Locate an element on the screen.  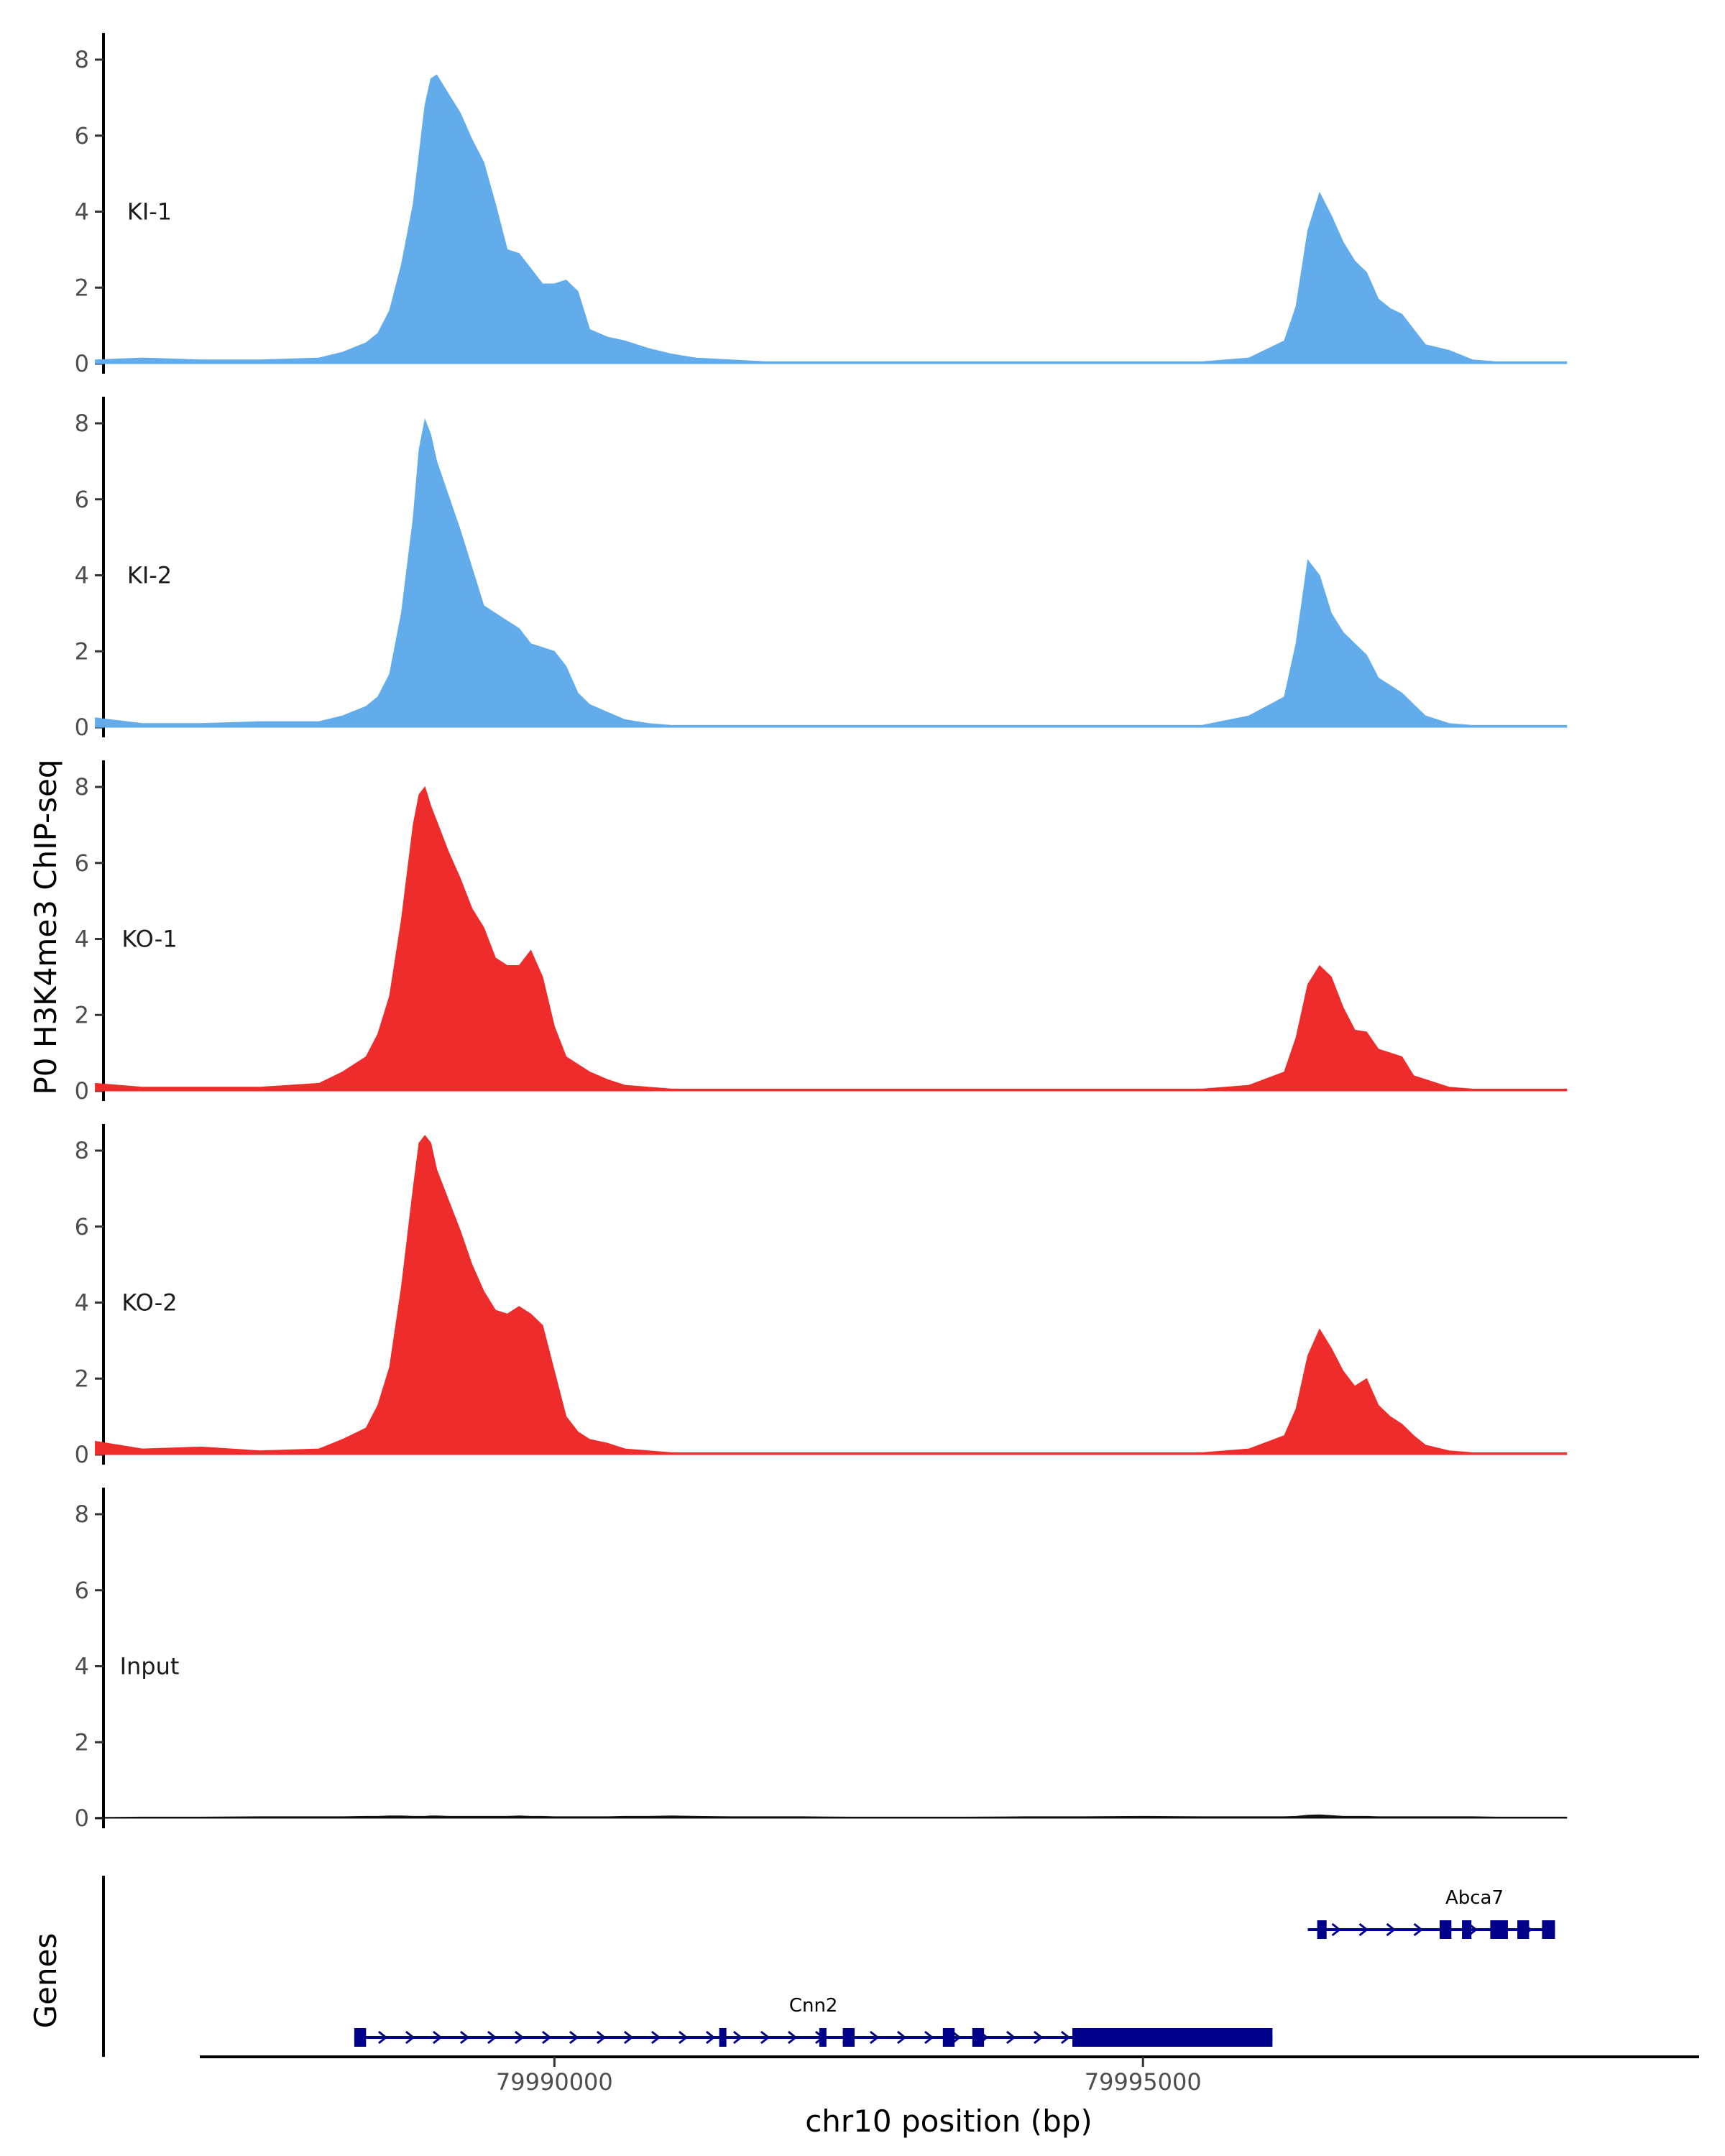
track-label: KO-1 is located at coordinates (149, 940).